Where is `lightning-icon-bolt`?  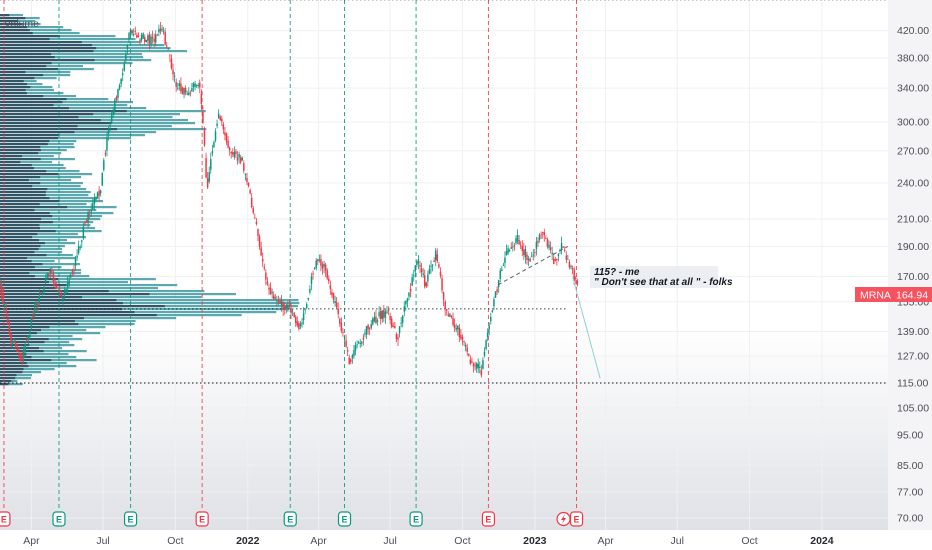
lightning-icon-bolt is located at coordinates (564, 519).